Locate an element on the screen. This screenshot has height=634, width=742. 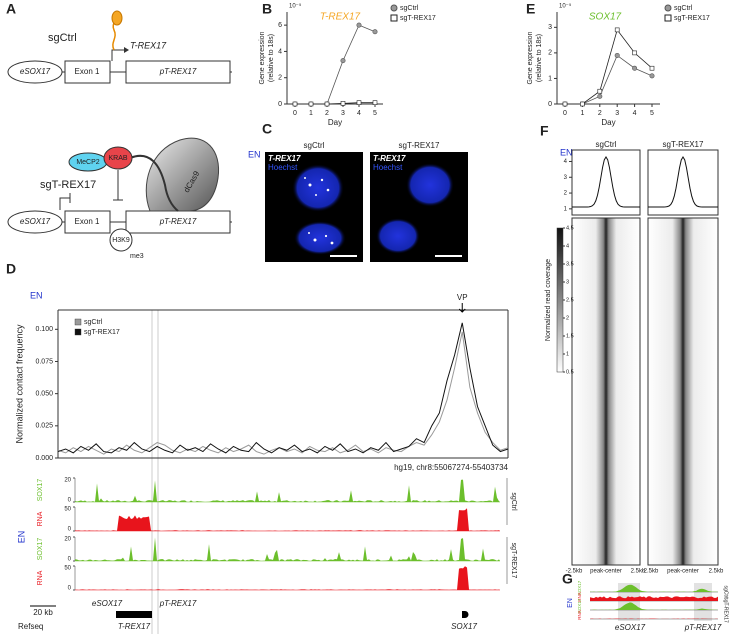
colorbar-tick-label: 1.5 is located at coordinates (570, 336).